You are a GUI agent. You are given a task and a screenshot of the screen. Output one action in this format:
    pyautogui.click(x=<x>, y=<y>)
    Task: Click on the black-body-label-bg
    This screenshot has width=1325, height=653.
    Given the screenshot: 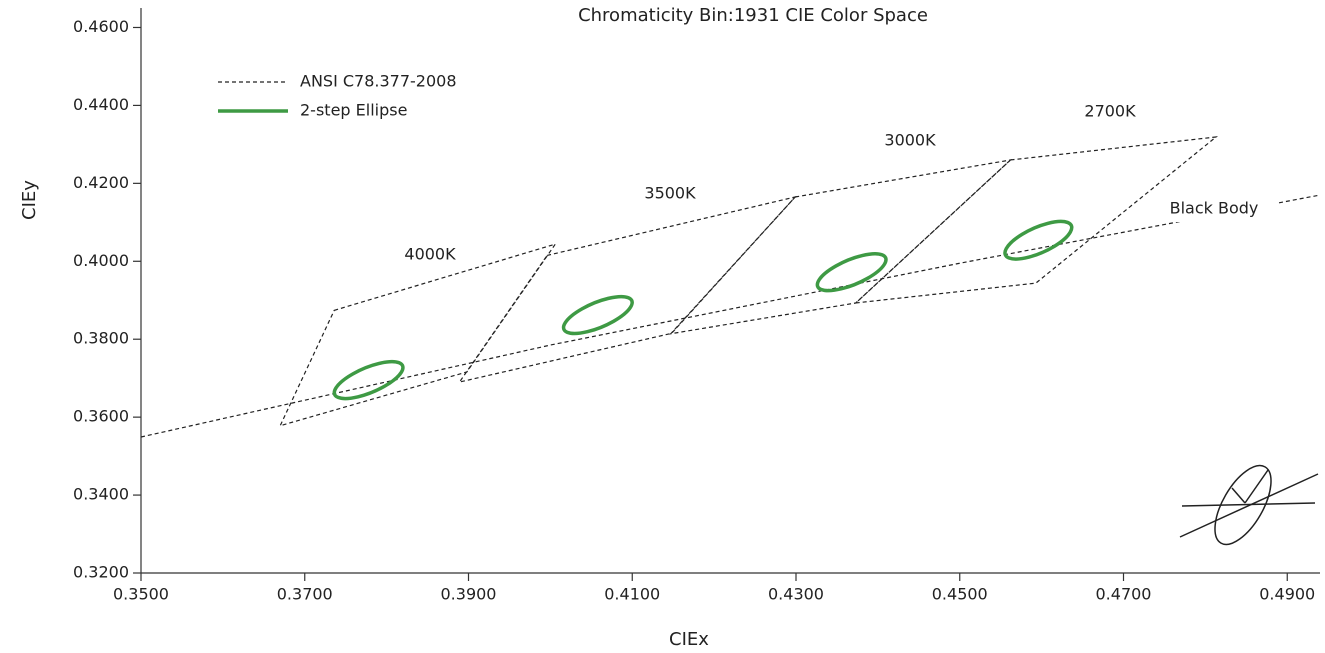 What is the action you would take?
    pyautogui.click(x=1214, y=209)
    